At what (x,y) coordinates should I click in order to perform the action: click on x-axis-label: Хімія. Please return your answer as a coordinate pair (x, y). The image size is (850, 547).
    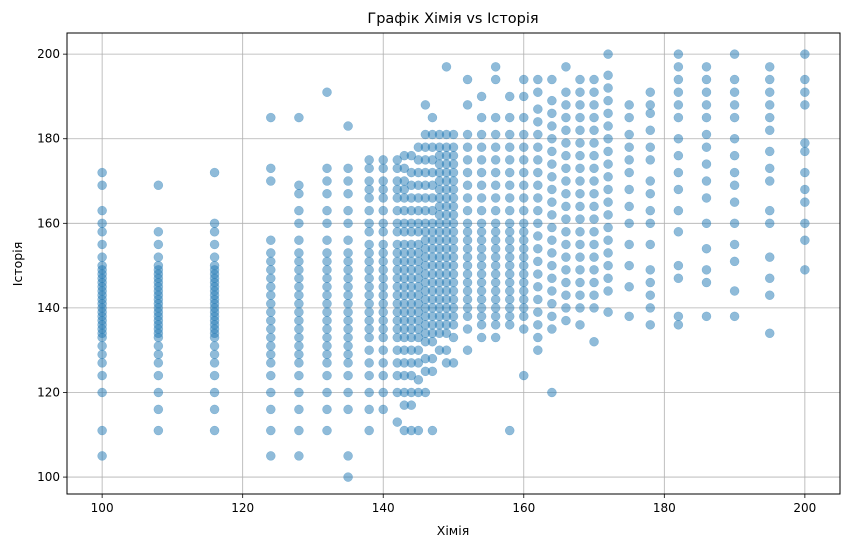
    Looking at the image, I should click on (453, 530).